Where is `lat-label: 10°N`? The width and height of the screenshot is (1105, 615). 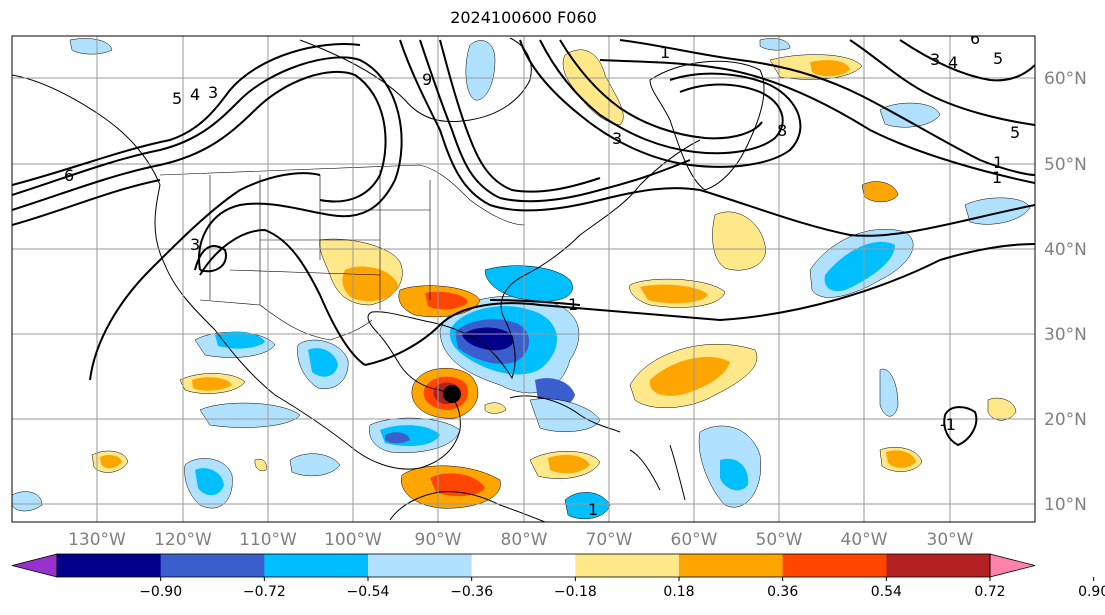
lat-label: 10°N is located at coordinates (1065, 505).